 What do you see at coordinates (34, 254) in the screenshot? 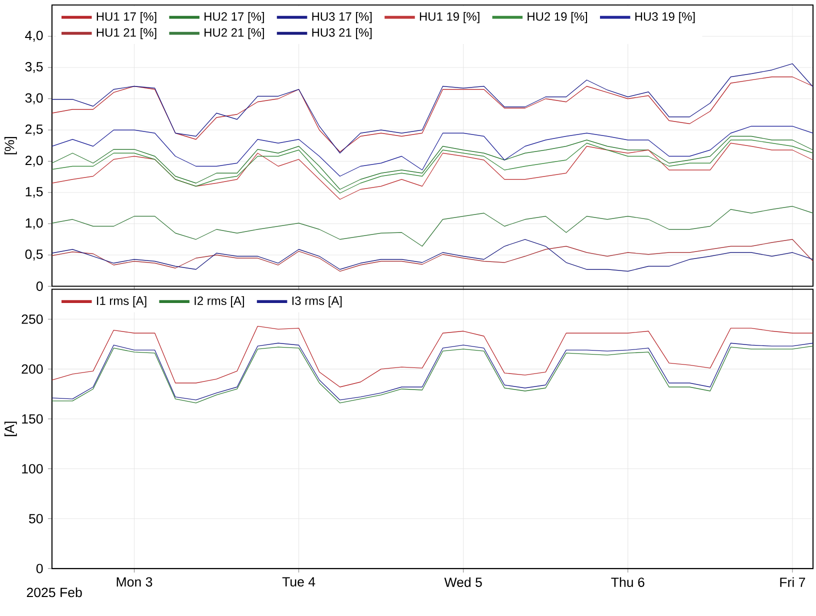
I see `y-tick-label: 0,5` at bounding box center [34, 254].